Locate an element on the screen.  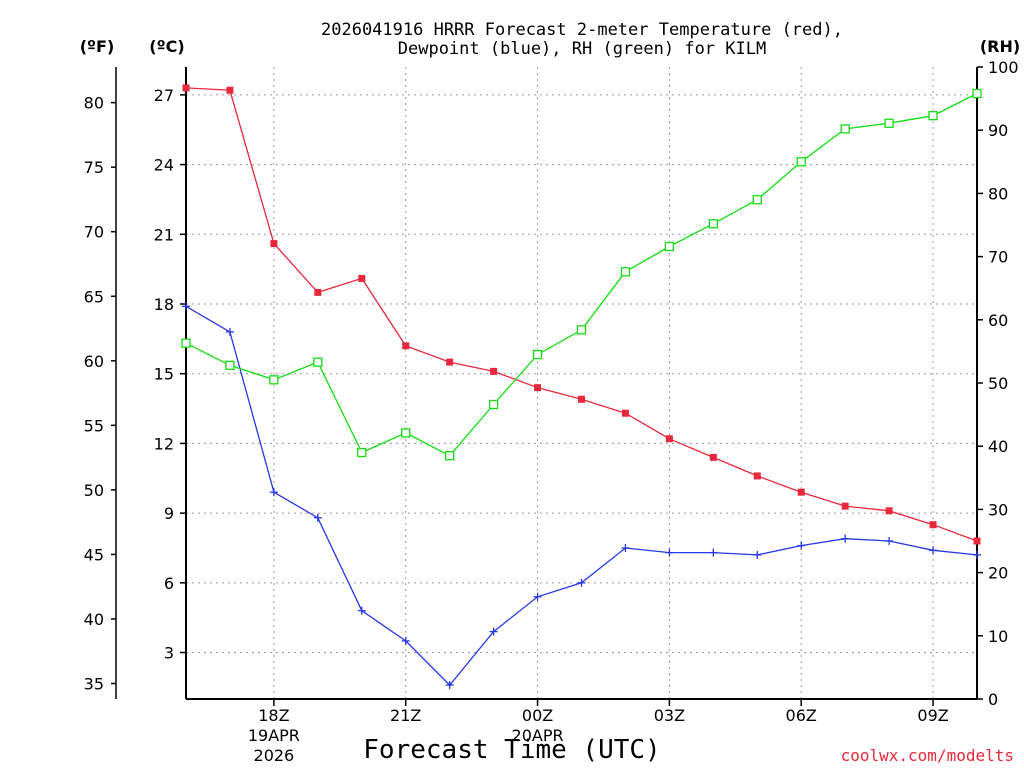
fahrenheit-tick-label: 80 is located at coordinates (94, 103).